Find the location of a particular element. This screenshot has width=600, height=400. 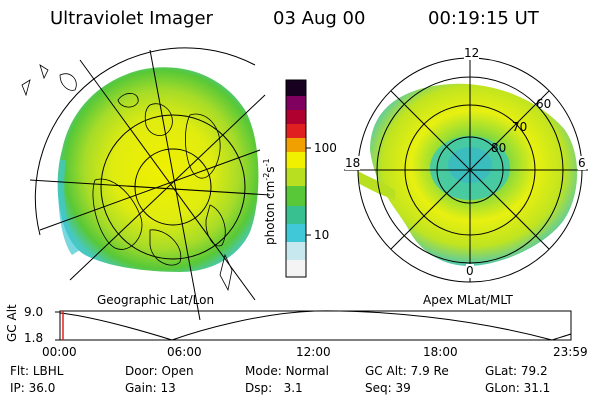

colorbar is located at coordinates (298, 178).